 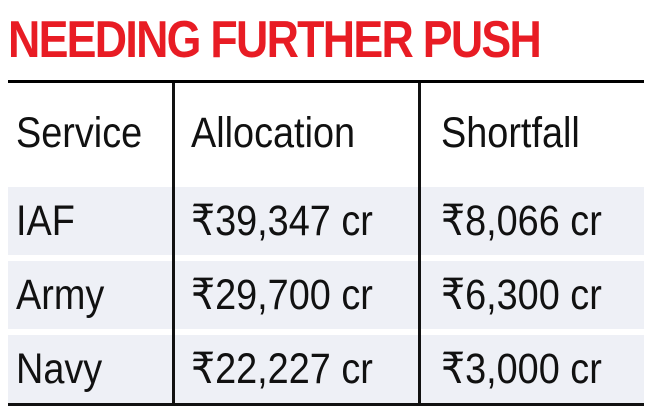 What do you see at coordinates (275, 40) in the screenshot?
I see `chart-title: NEEDING FURTHER PUSH` at bounding box center [275, 40].